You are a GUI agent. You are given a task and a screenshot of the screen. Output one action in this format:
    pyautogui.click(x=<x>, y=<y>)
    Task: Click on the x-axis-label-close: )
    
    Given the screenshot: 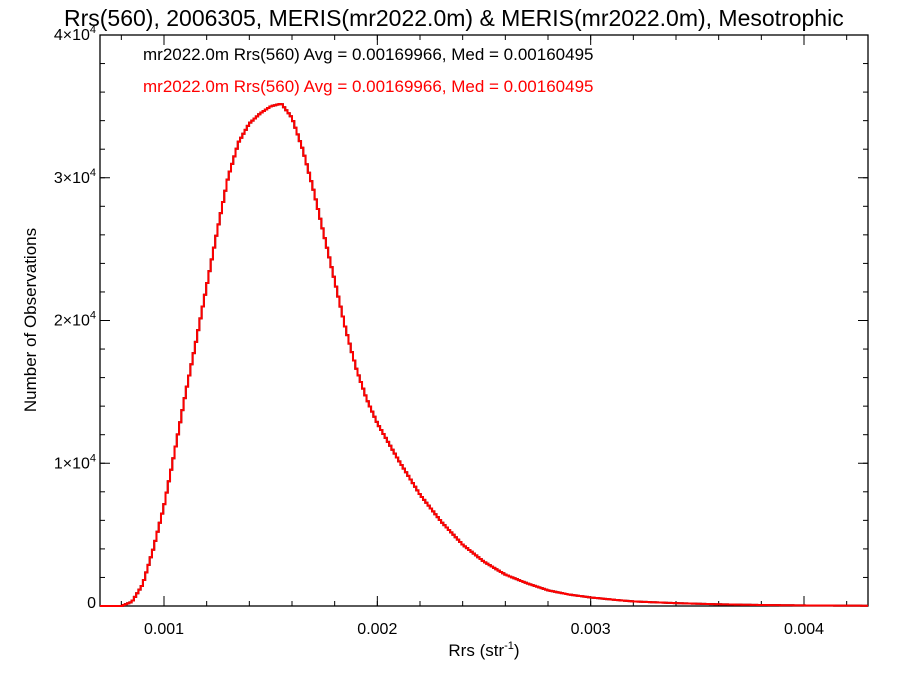 What is the action you would take?
    pyautogui.click(x=517, y=650)
    